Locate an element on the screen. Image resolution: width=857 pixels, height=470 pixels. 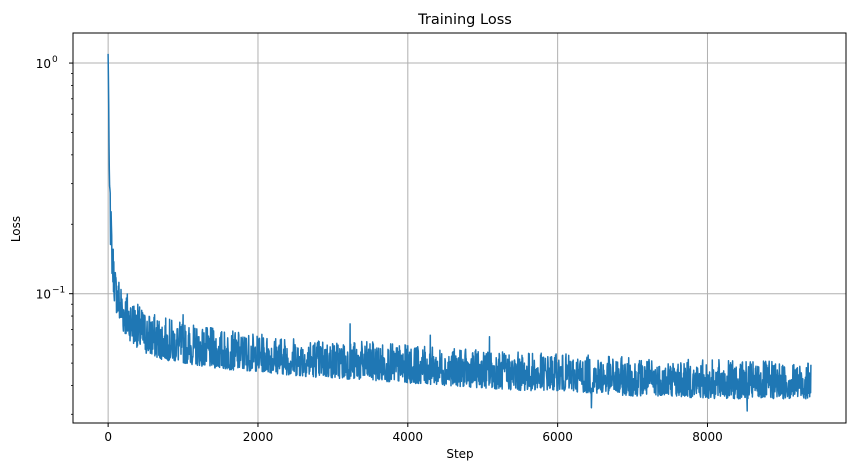
x-tick-label: 6000 is located at coordinates (557, 437).